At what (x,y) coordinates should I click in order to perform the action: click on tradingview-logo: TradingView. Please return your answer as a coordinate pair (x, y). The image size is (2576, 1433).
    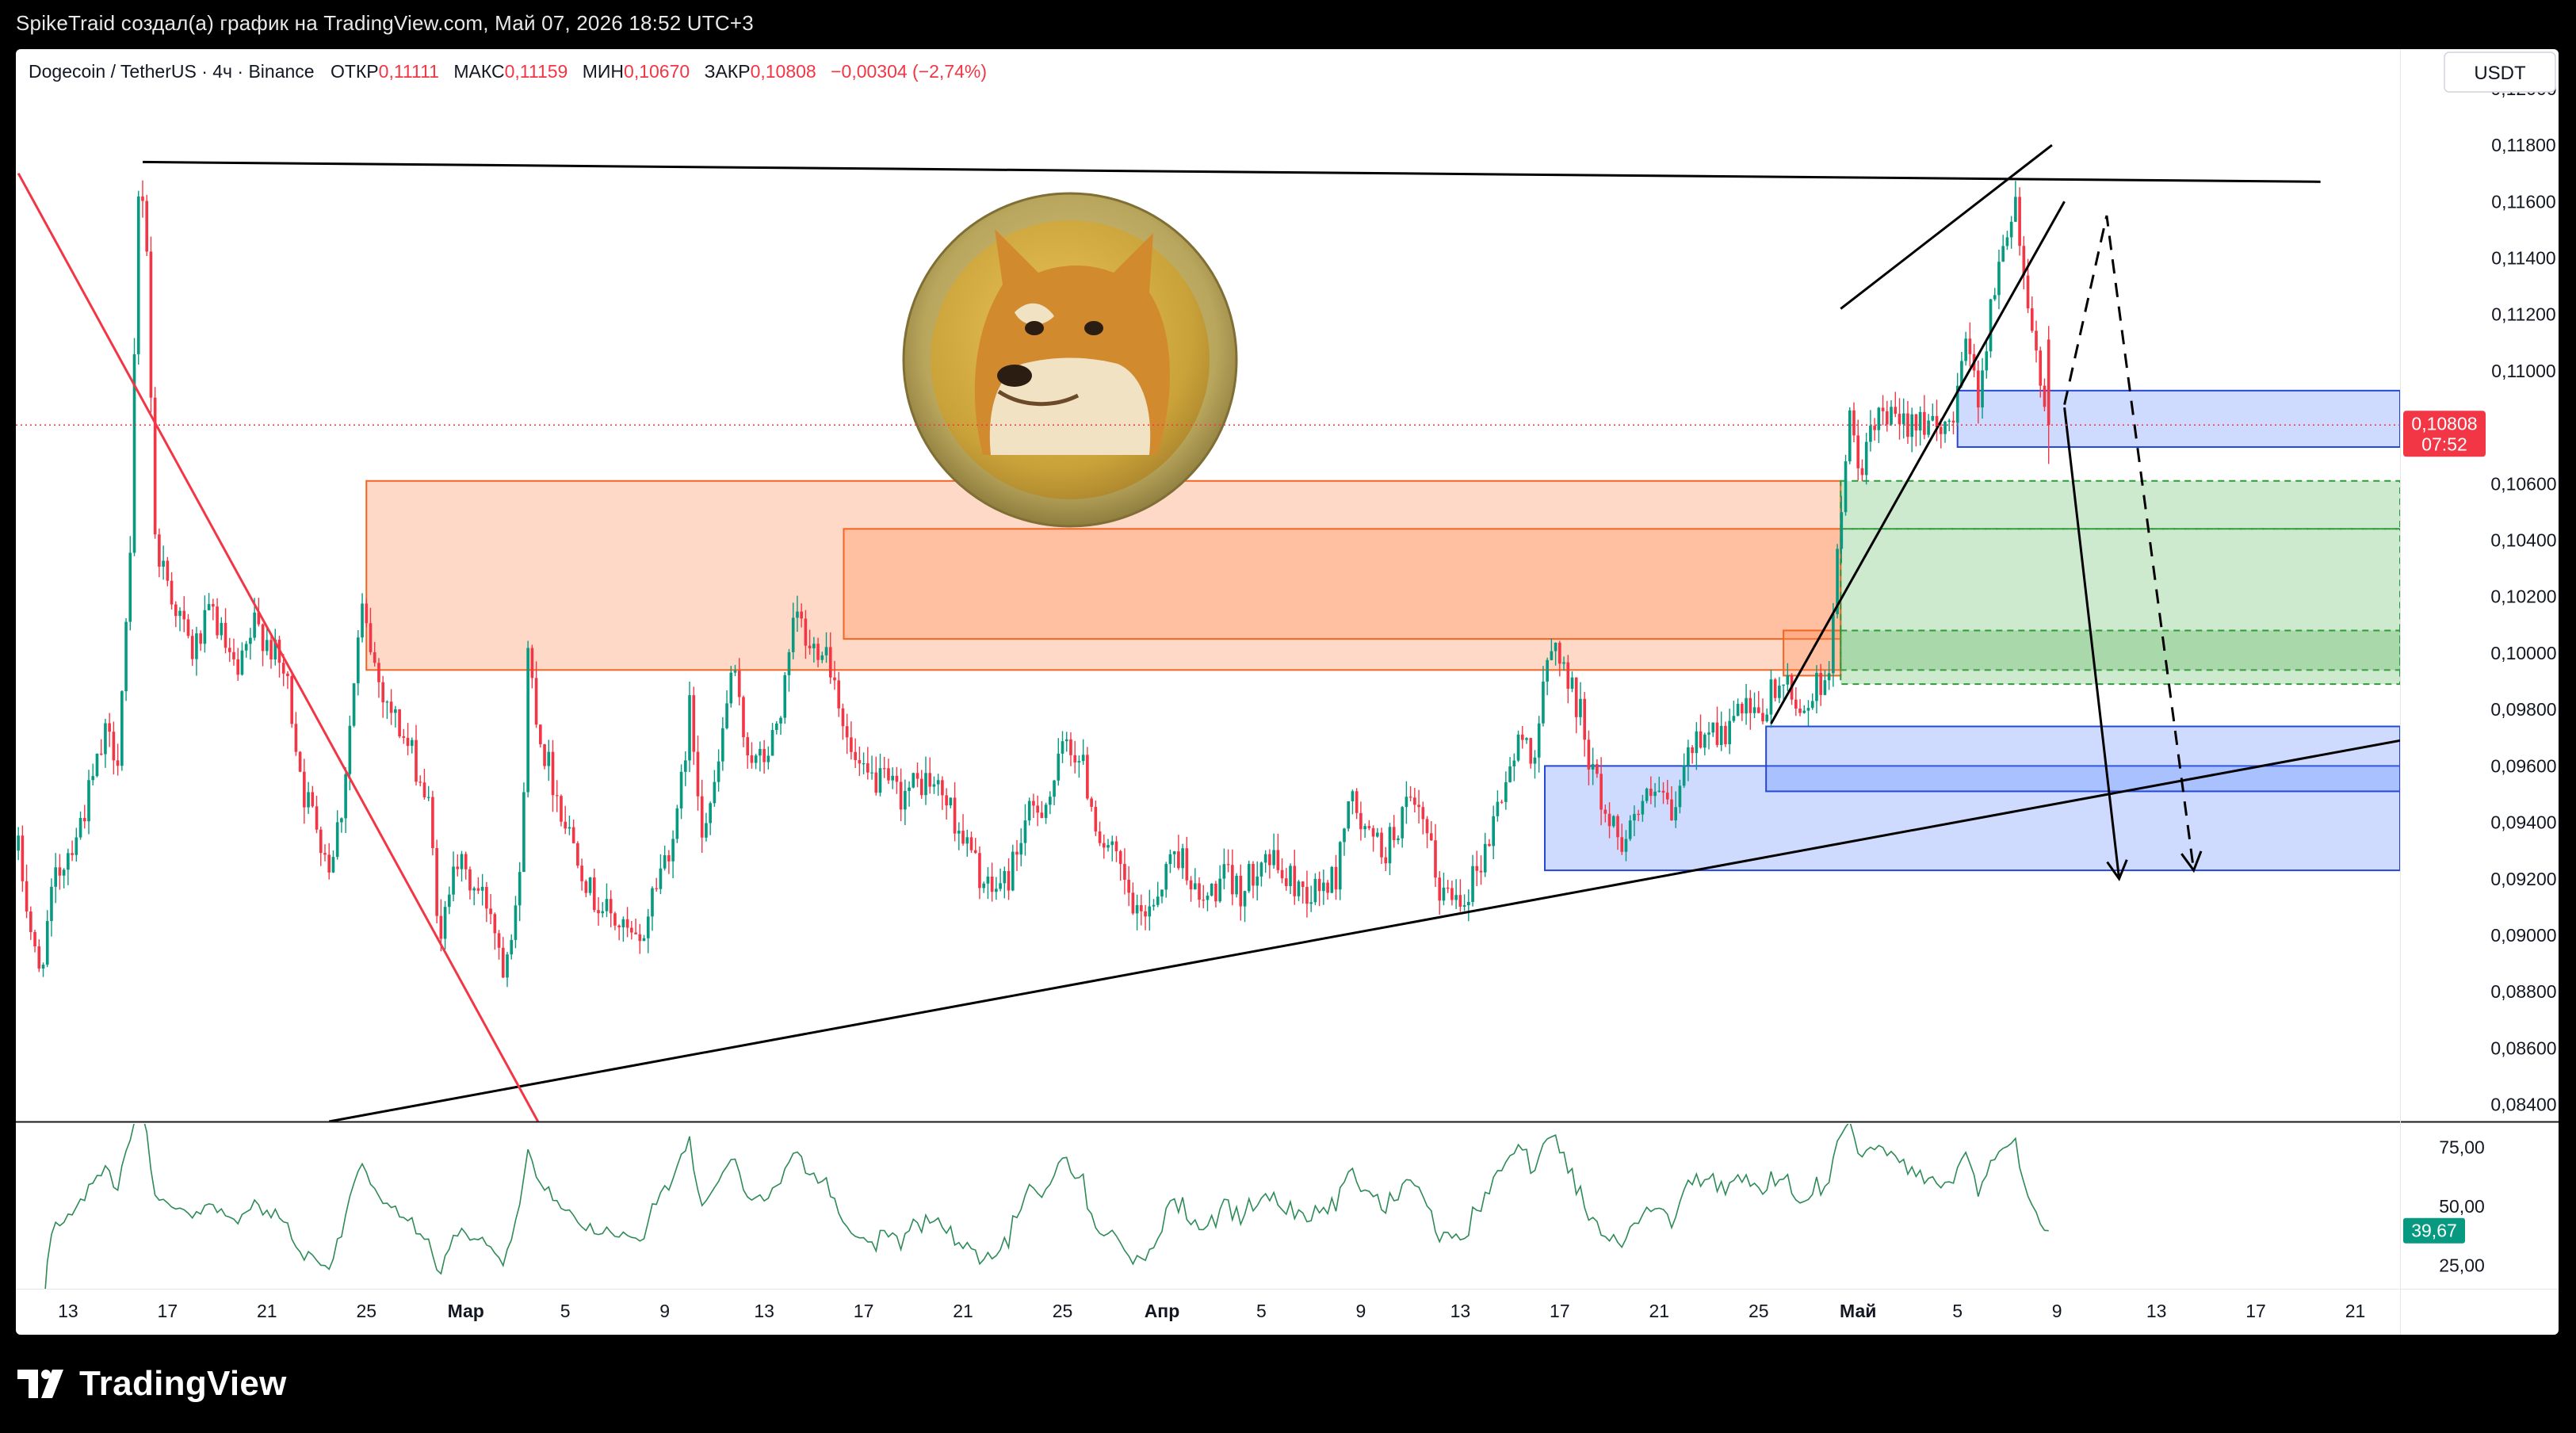
    Looking at the image, I should click on (152, 1384).